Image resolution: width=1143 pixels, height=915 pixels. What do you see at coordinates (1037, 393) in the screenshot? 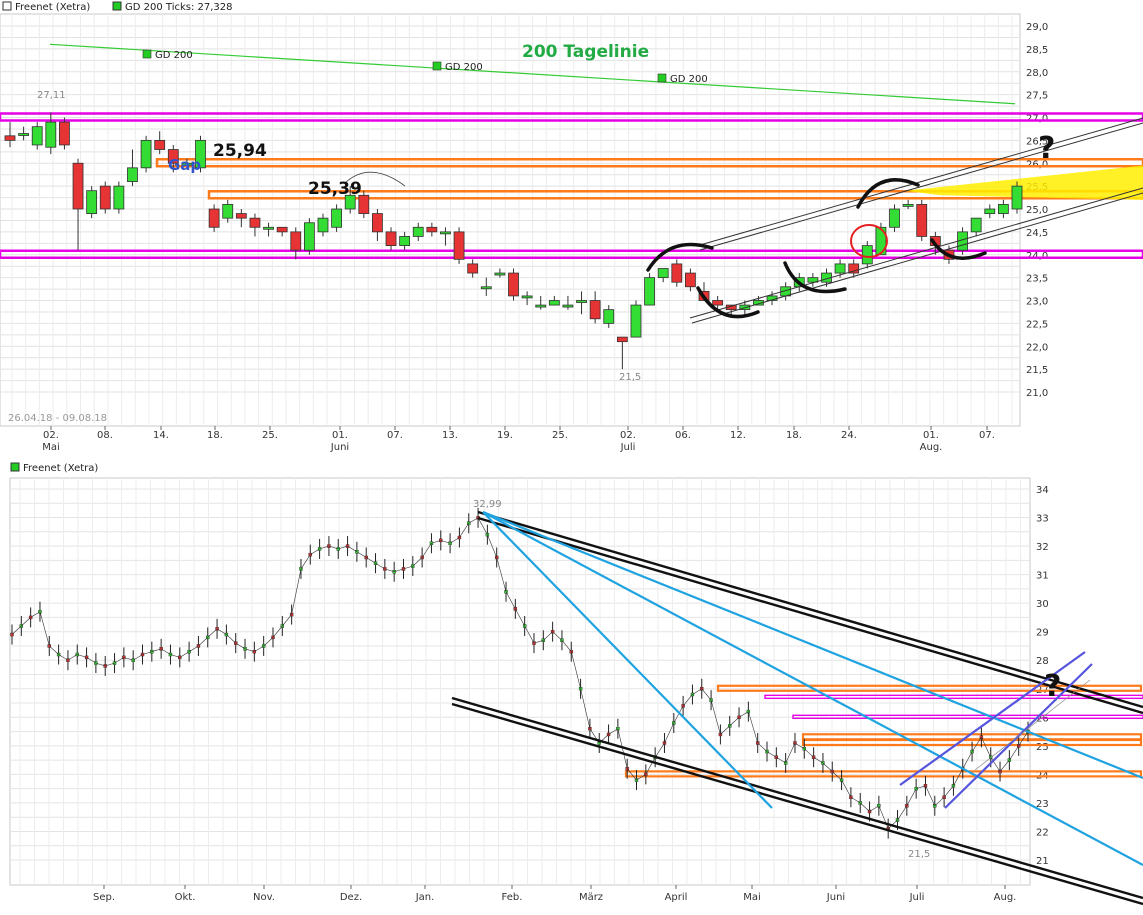
I see `y-tick-label: 21,0` at bounding box center [1037, 393].